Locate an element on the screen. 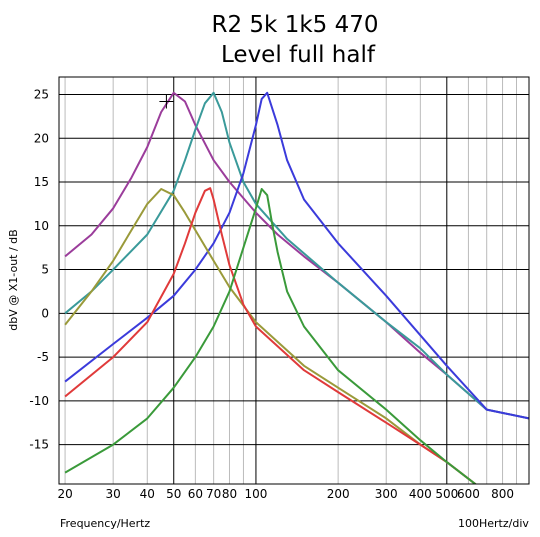 The width and height of the screenshot is (540, 537). chart-title-line1: R2 5k 1k5 470 is located at coordinates (295, 25).